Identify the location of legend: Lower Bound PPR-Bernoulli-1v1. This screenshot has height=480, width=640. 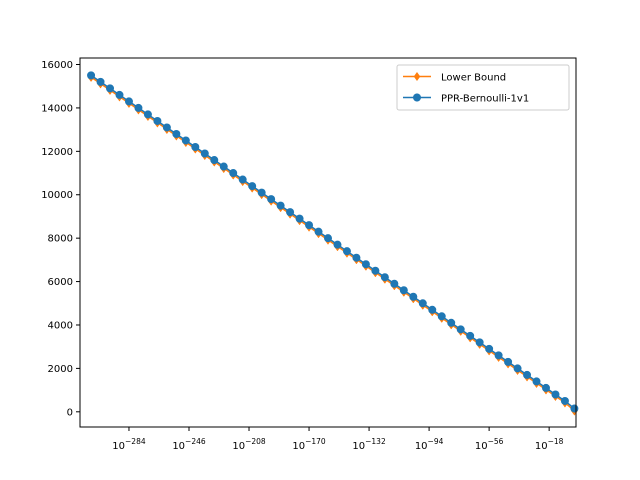
(483, 87).